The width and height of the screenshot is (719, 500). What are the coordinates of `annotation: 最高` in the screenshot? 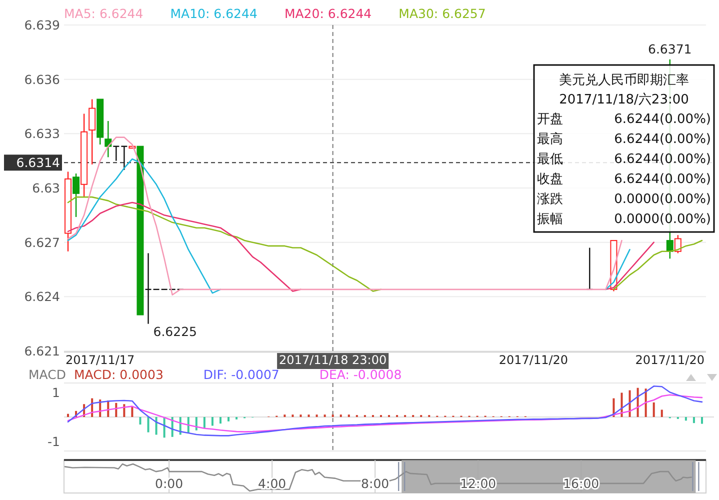 It's located at (550, 139).